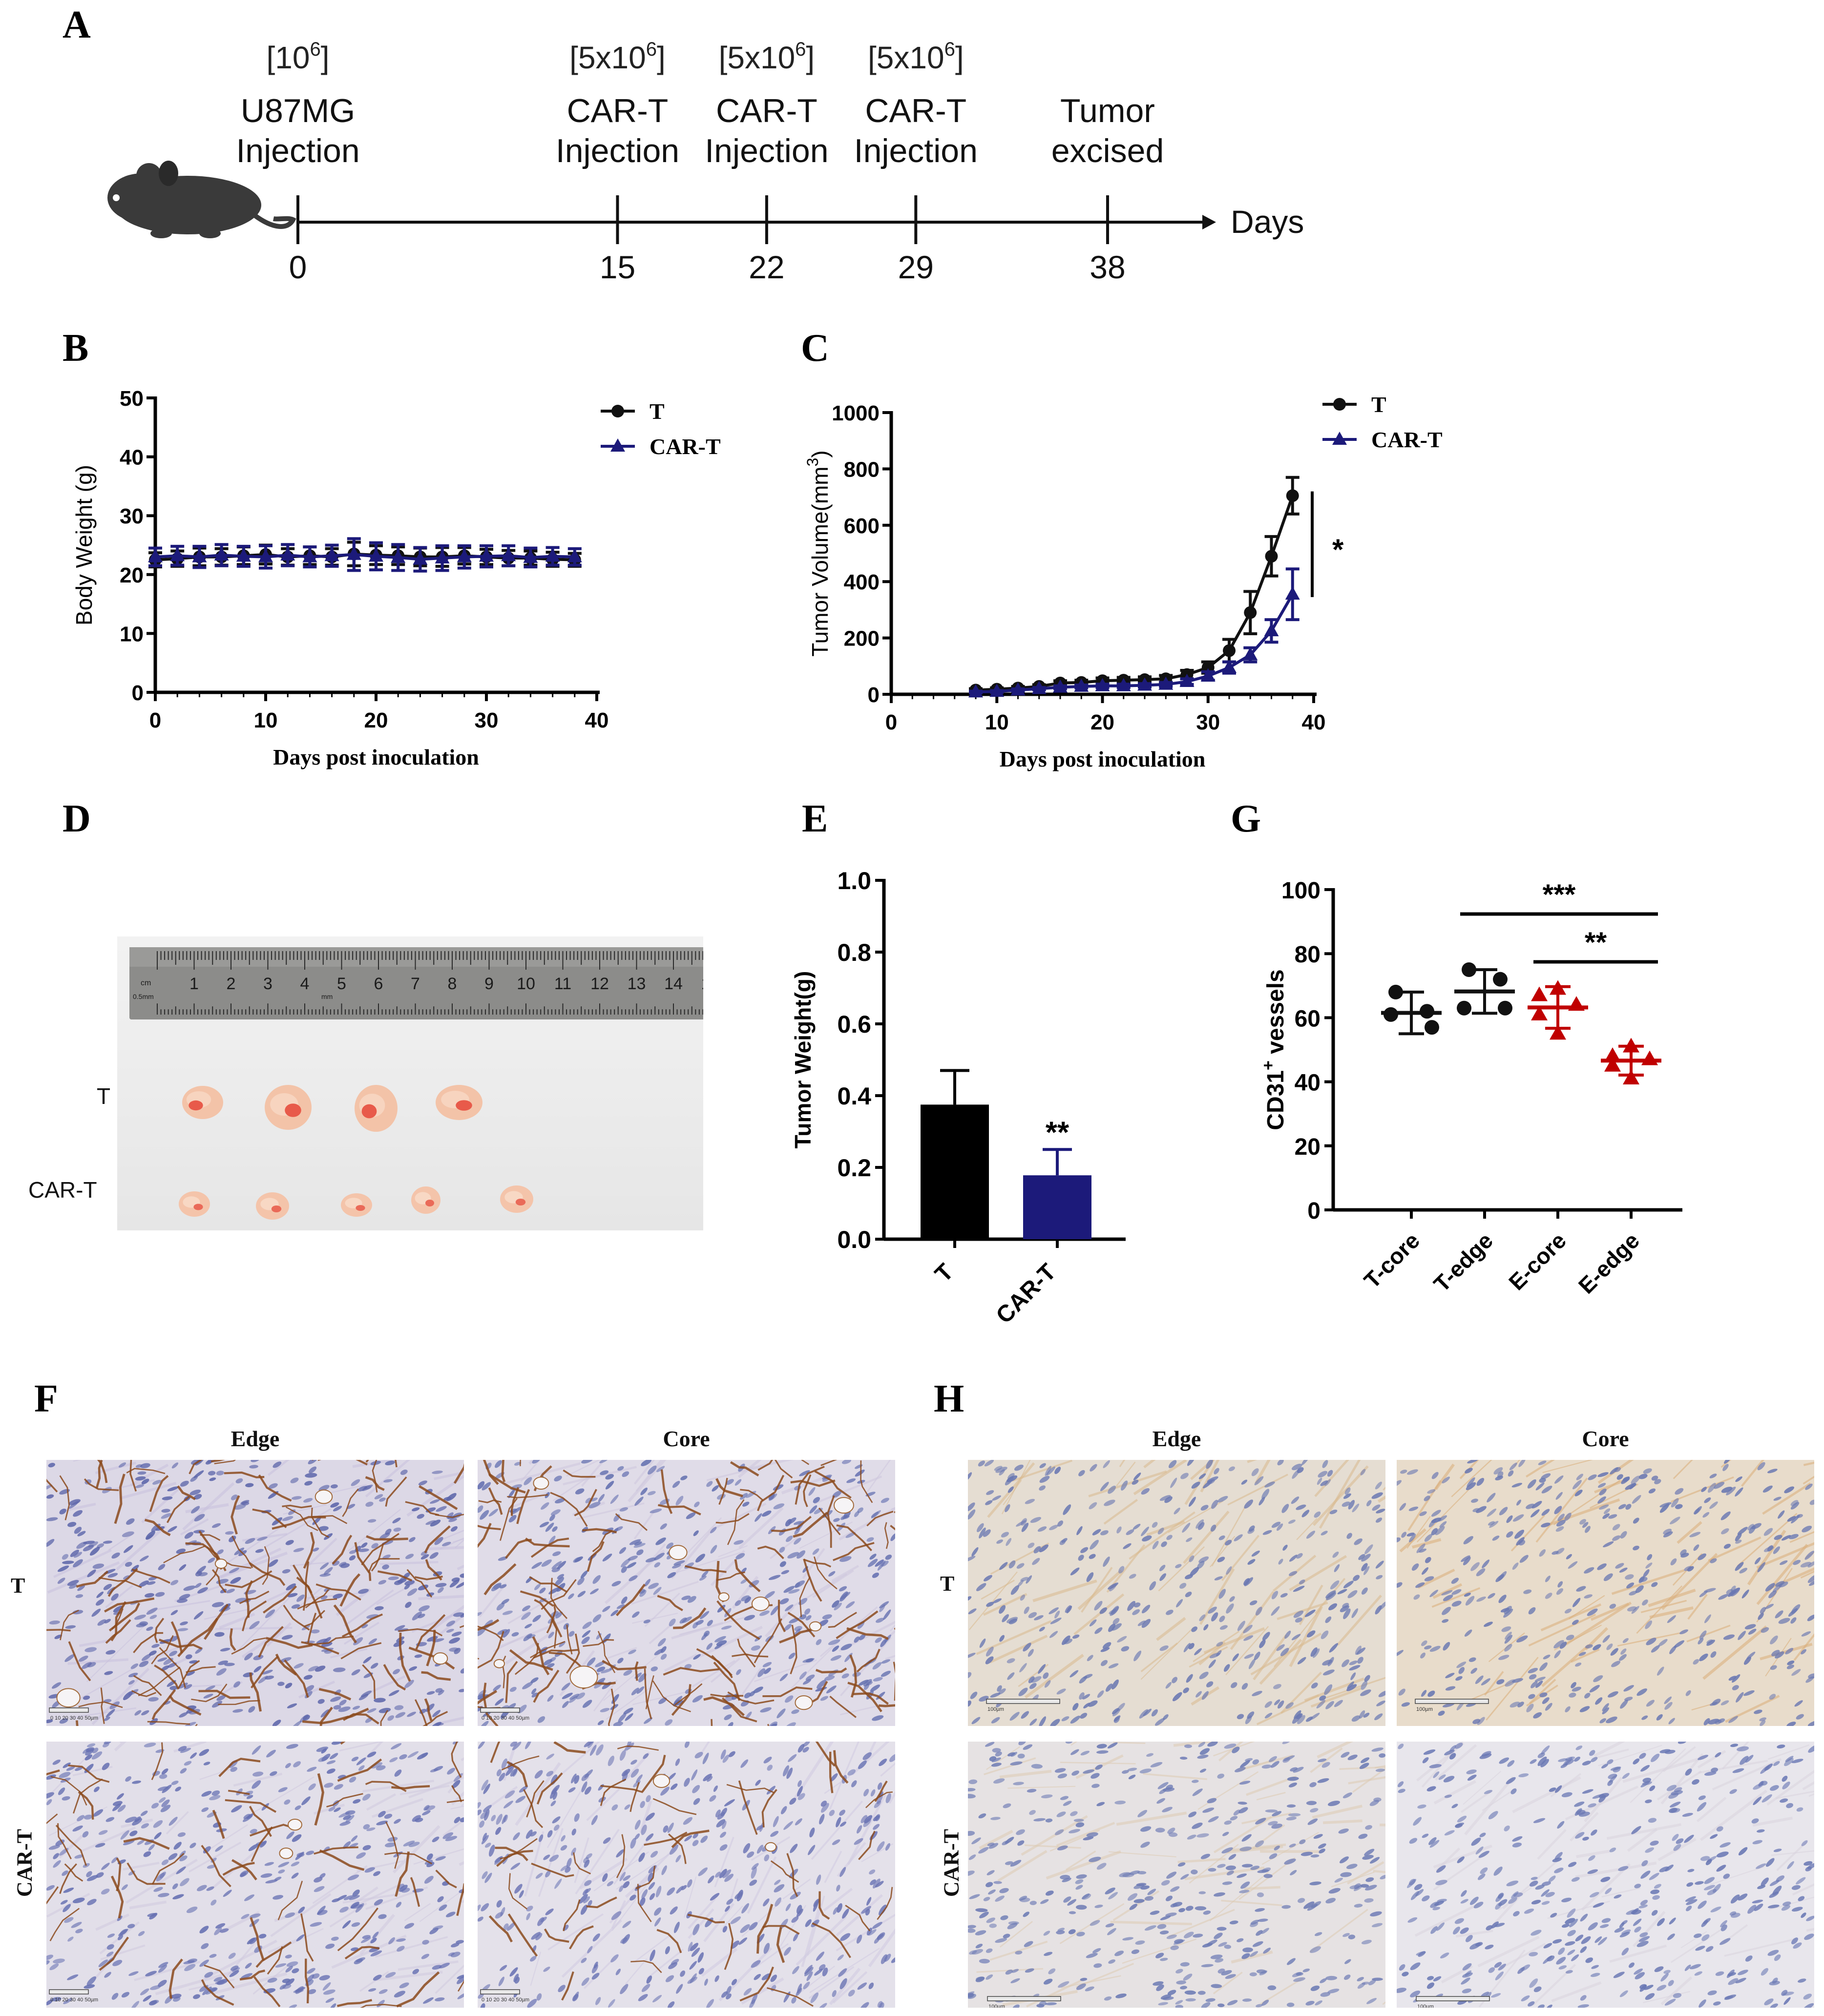 This screenshot has width=1824, height=2016. I want to click on y-tick-label: 400, so click(862, 582).